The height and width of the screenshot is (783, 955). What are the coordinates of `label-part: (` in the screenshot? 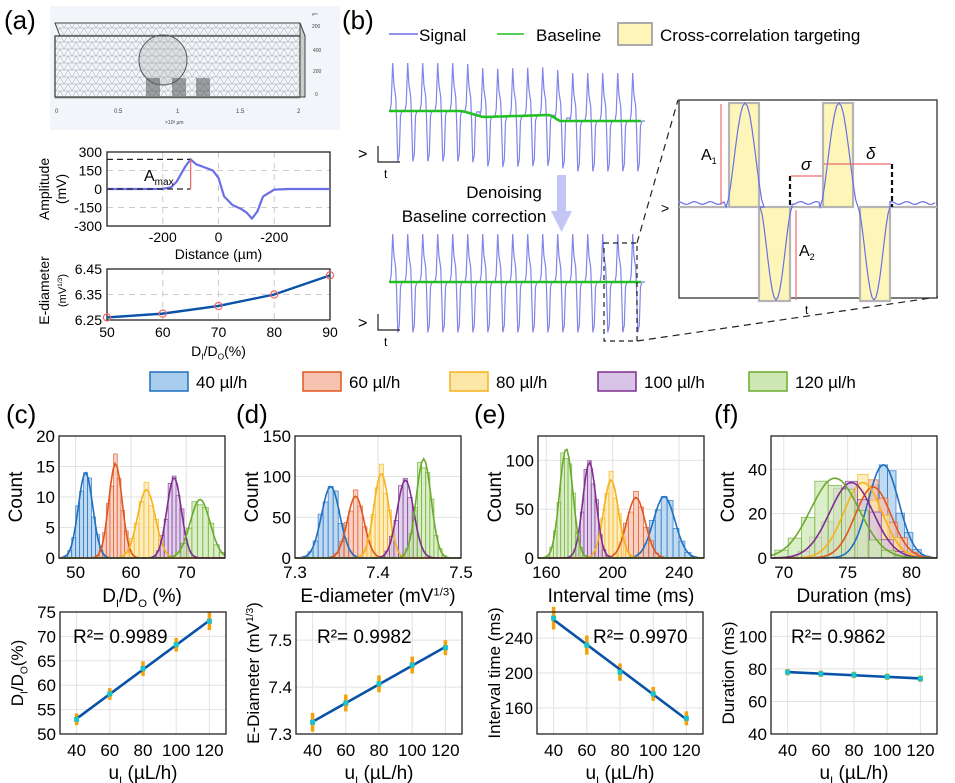 It's located at (63, 305).